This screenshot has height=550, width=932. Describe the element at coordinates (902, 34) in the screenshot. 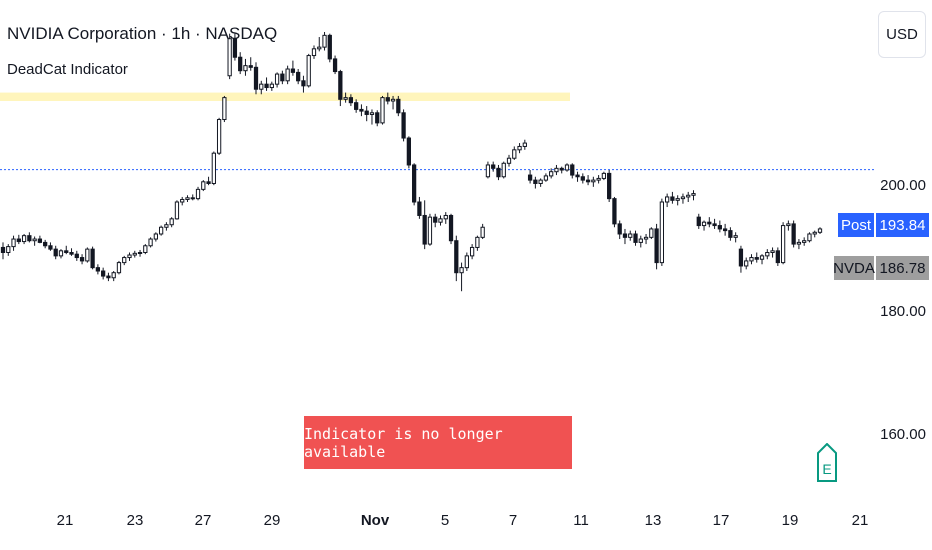

I see `currency-button: USD` at that location.